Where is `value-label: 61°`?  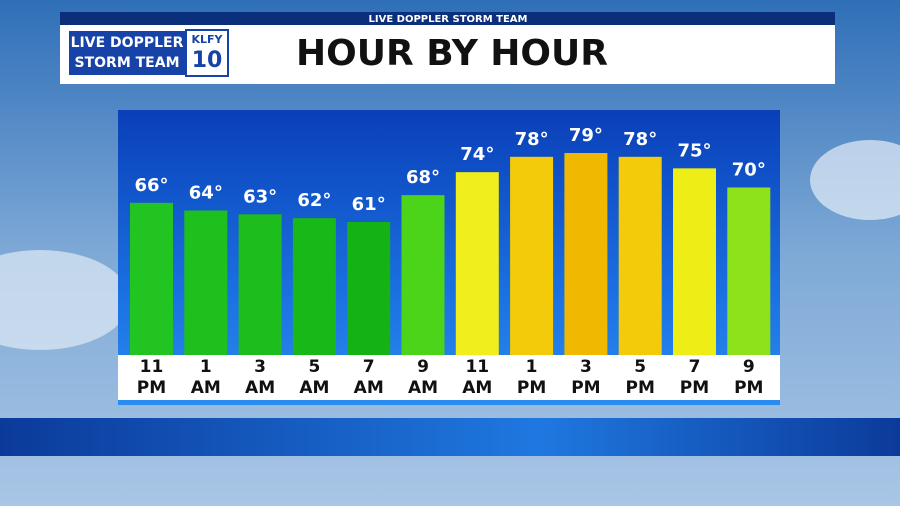 value-label: 61° is located at coordinates (369, 204).